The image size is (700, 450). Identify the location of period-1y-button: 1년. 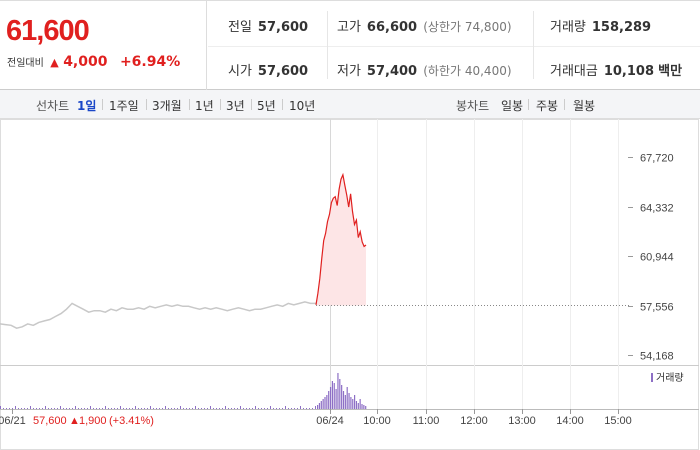
(204, 106).